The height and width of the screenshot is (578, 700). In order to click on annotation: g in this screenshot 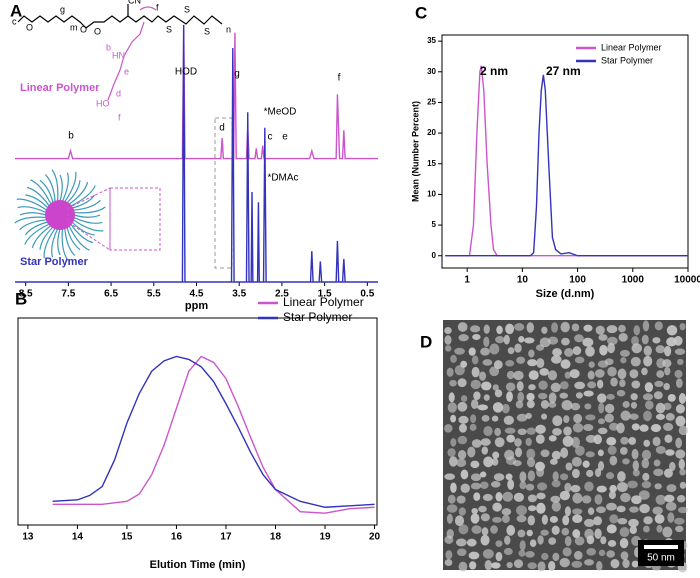, I will do `click(237, 74)`.